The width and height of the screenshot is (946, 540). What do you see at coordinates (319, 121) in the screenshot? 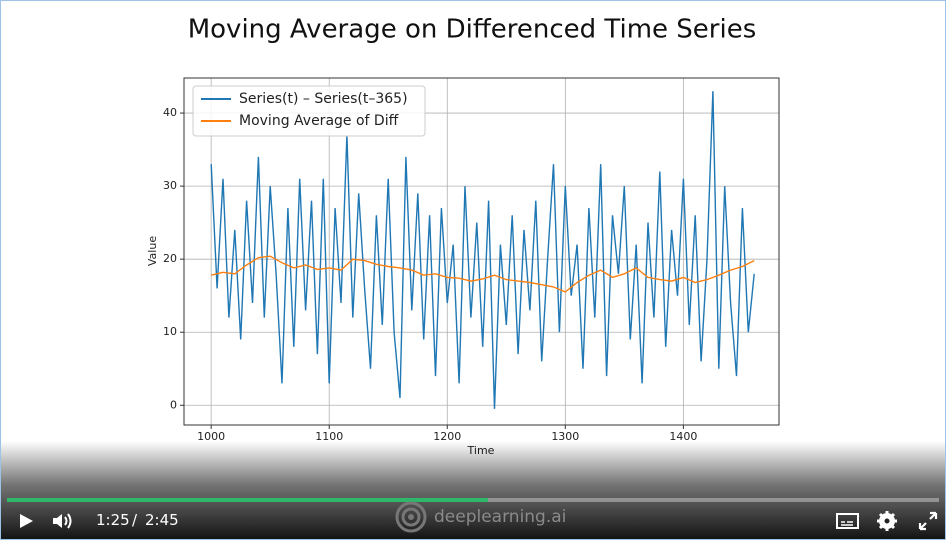
I see `legend-label: Moving Average of Diff` at bounding box center [319, 121].